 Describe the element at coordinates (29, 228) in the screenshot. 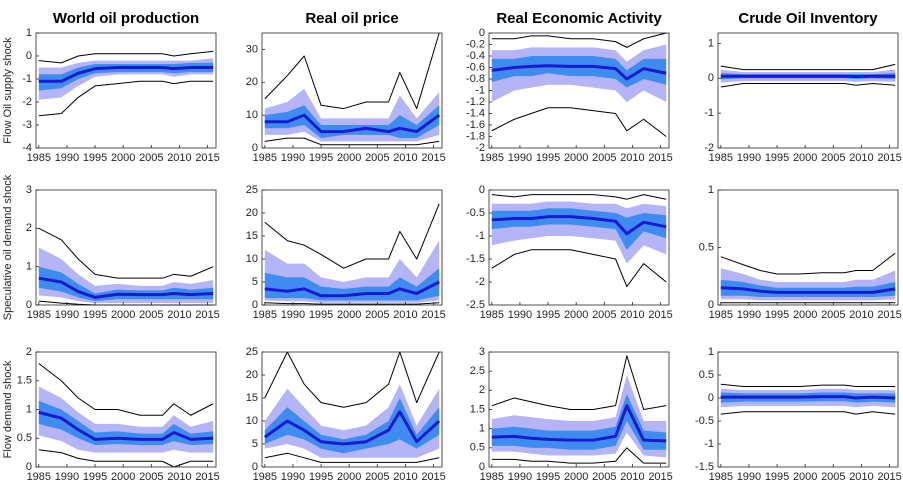

I see `y-tick-label: 2` at that location.